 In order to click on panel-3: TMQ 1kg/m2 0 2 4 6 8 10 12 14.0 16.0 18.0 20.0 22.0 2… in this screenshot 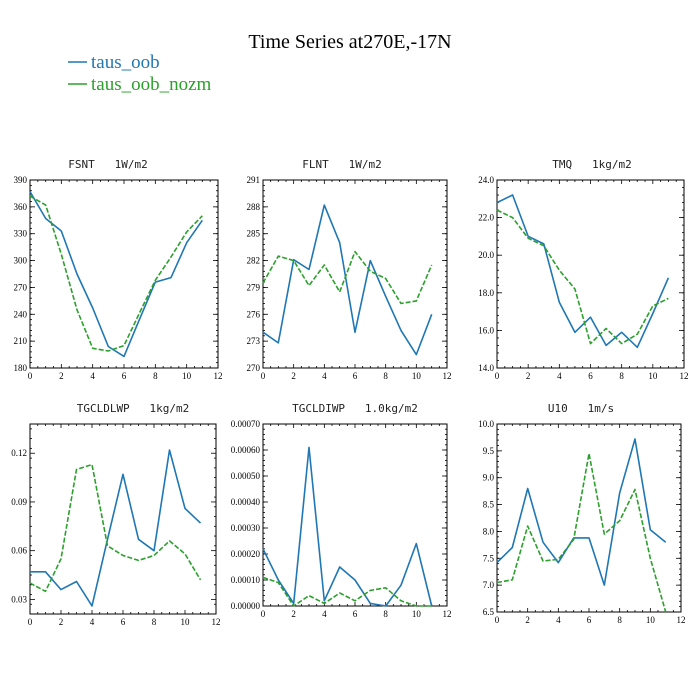, I will do `click(583, 269)`.